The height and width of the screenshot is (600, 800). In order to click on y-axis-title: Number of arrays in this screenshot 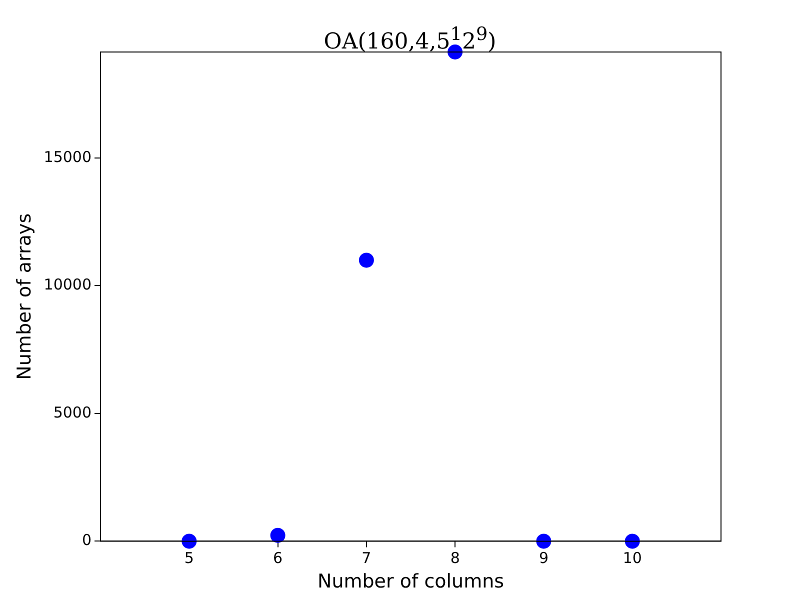, I will do `click(24, 296)`.